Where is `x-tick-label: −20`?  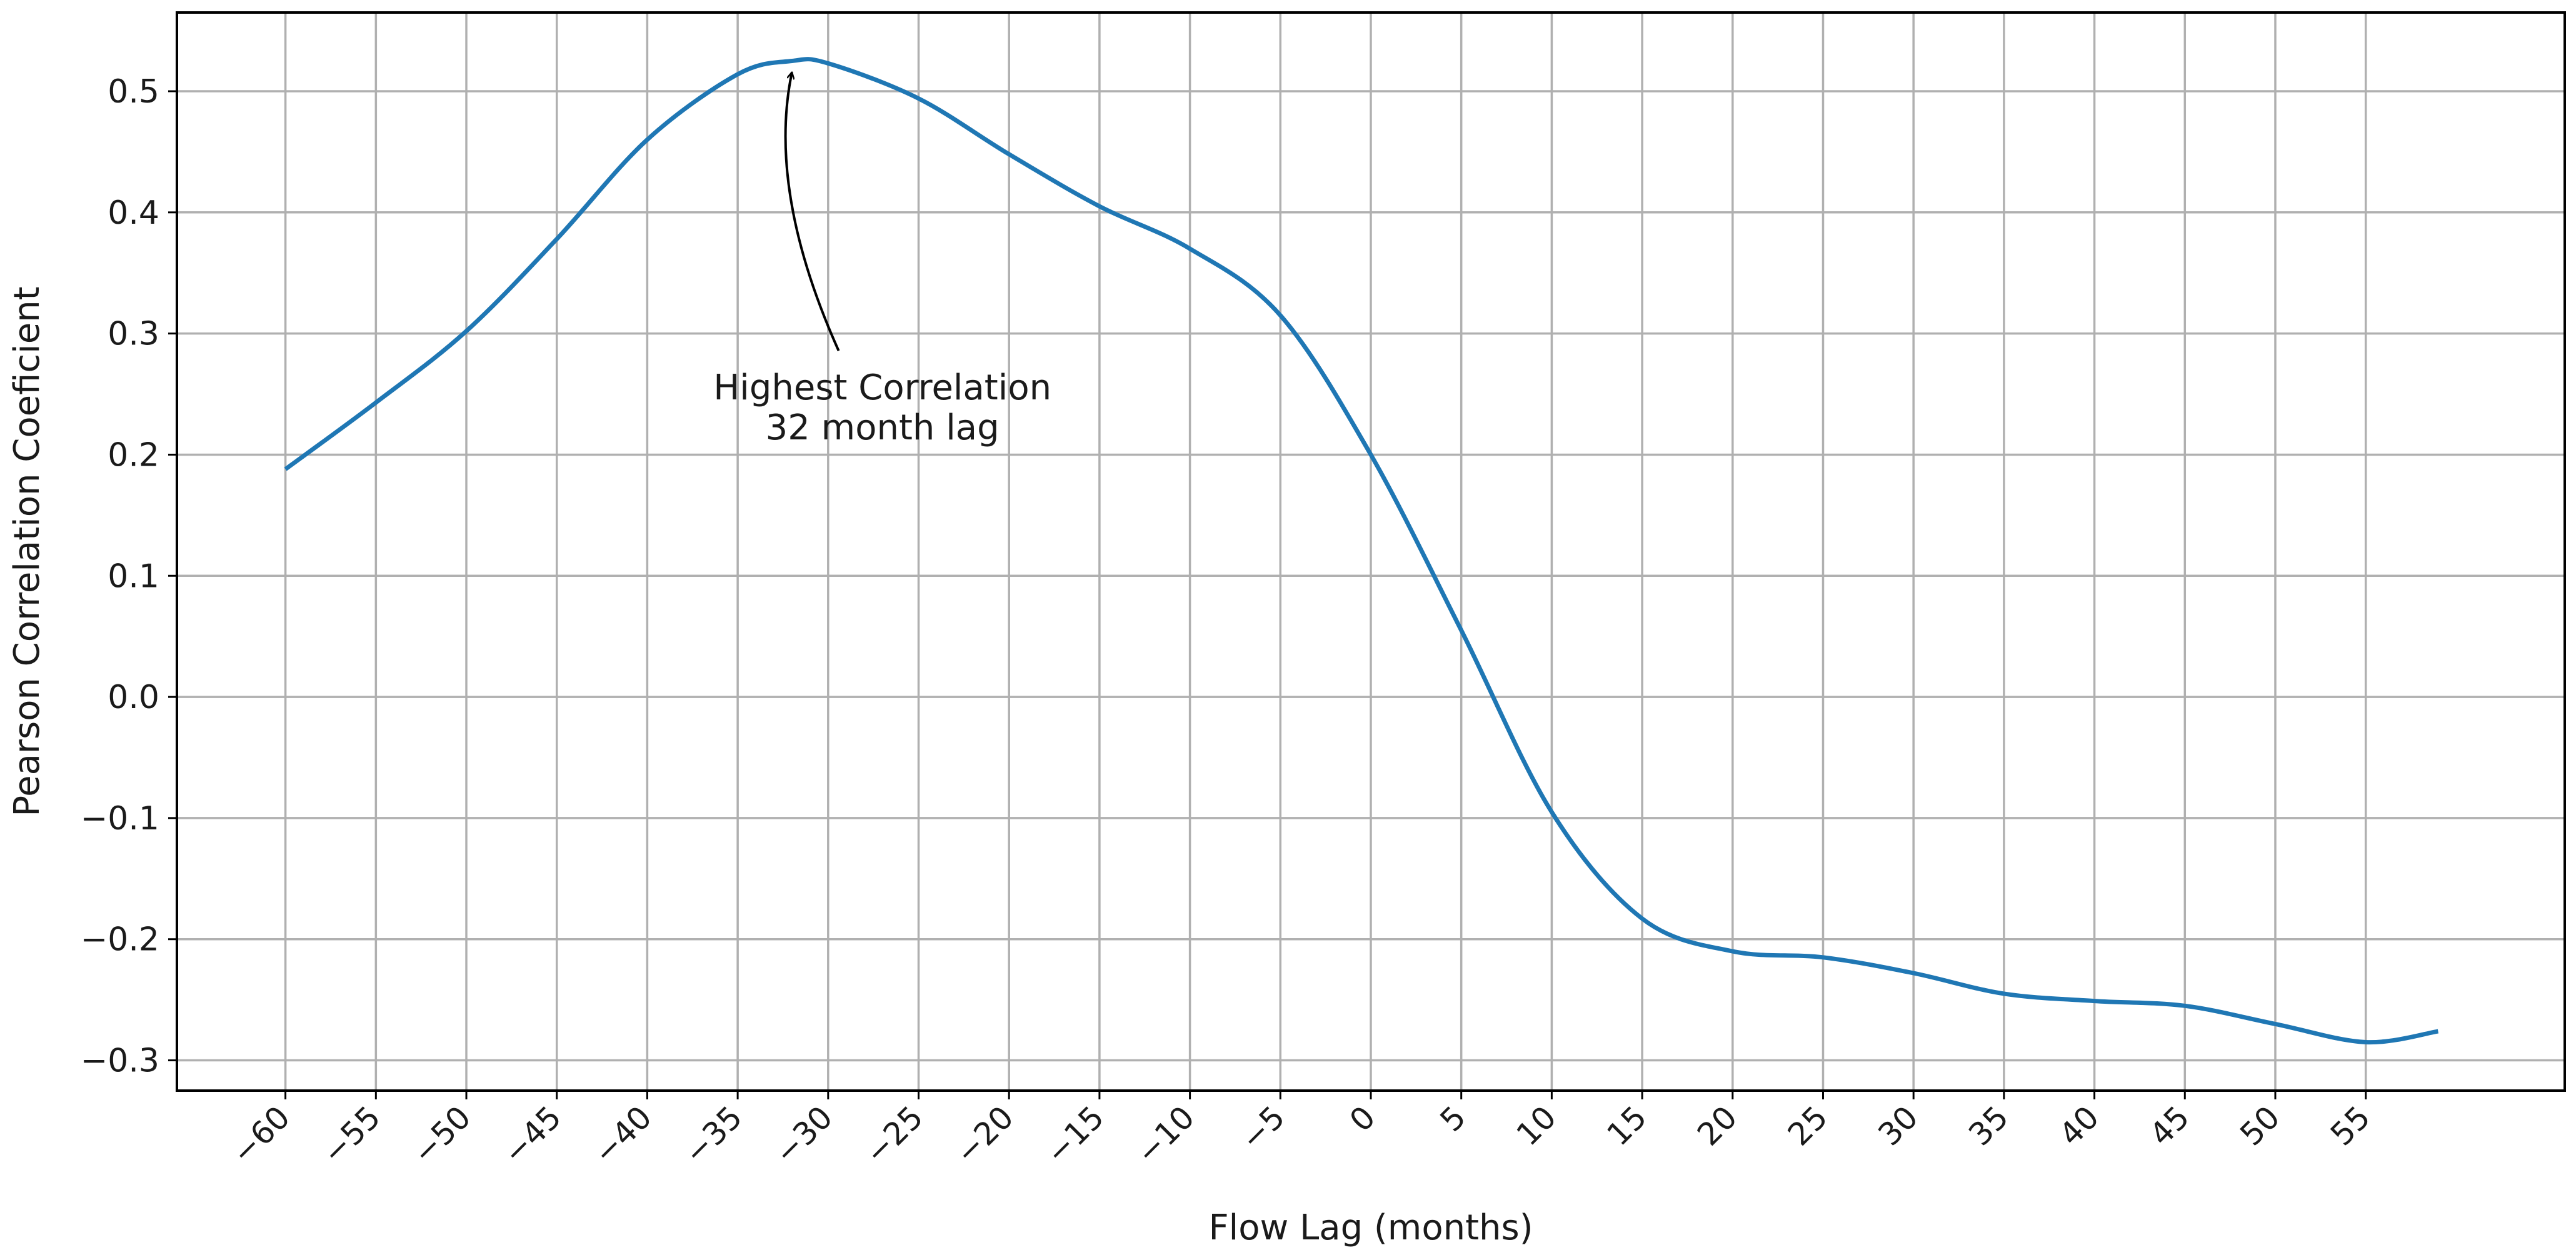
x-tick-label: −20 is located at coordinates (984, 1135).